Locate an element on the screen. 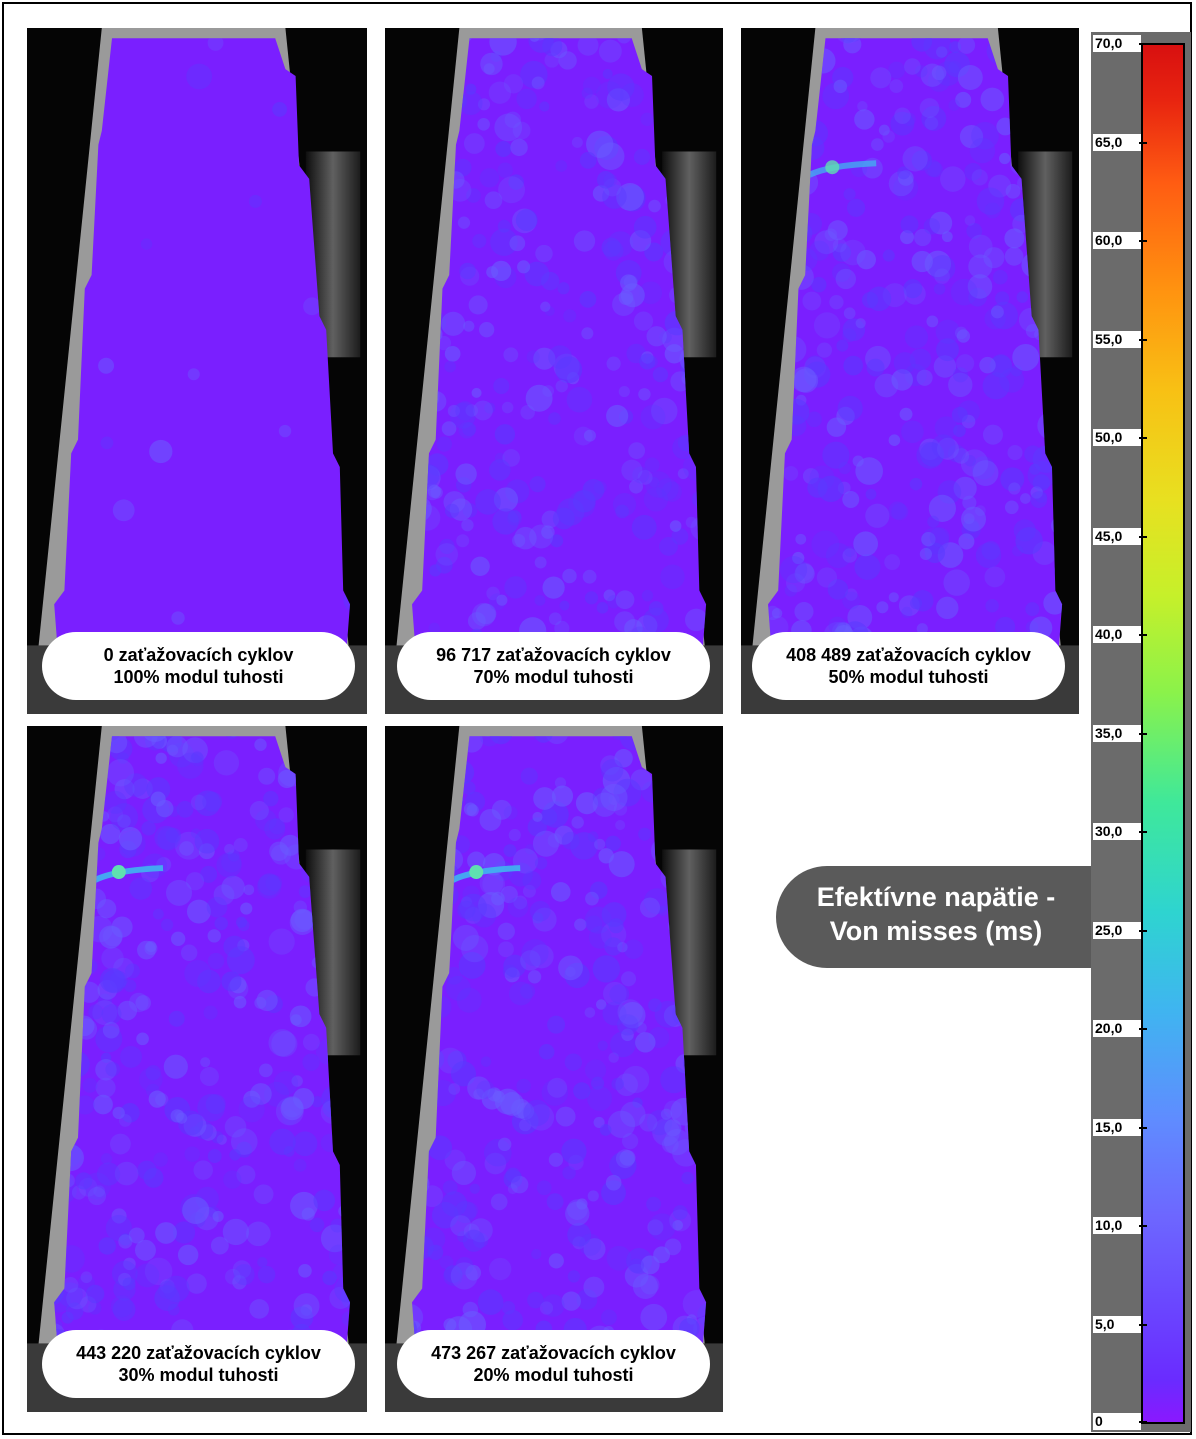 The image size is (1196, 1439). colorbar-tick-label: 20,0 is located at coordinates (1120, 1028).